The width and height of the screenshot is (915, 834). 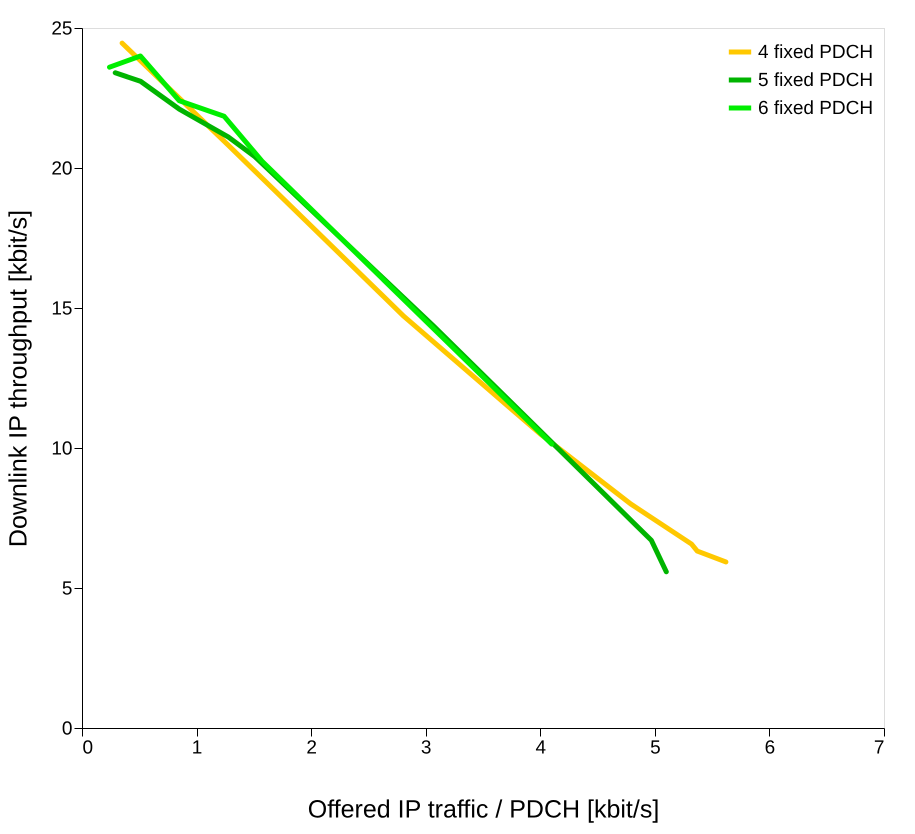 What do you see at coordinates (816, 108) in the screenshot?
I see `legend-label: 6 fixed PDCH` at bounding box center [816, 108].